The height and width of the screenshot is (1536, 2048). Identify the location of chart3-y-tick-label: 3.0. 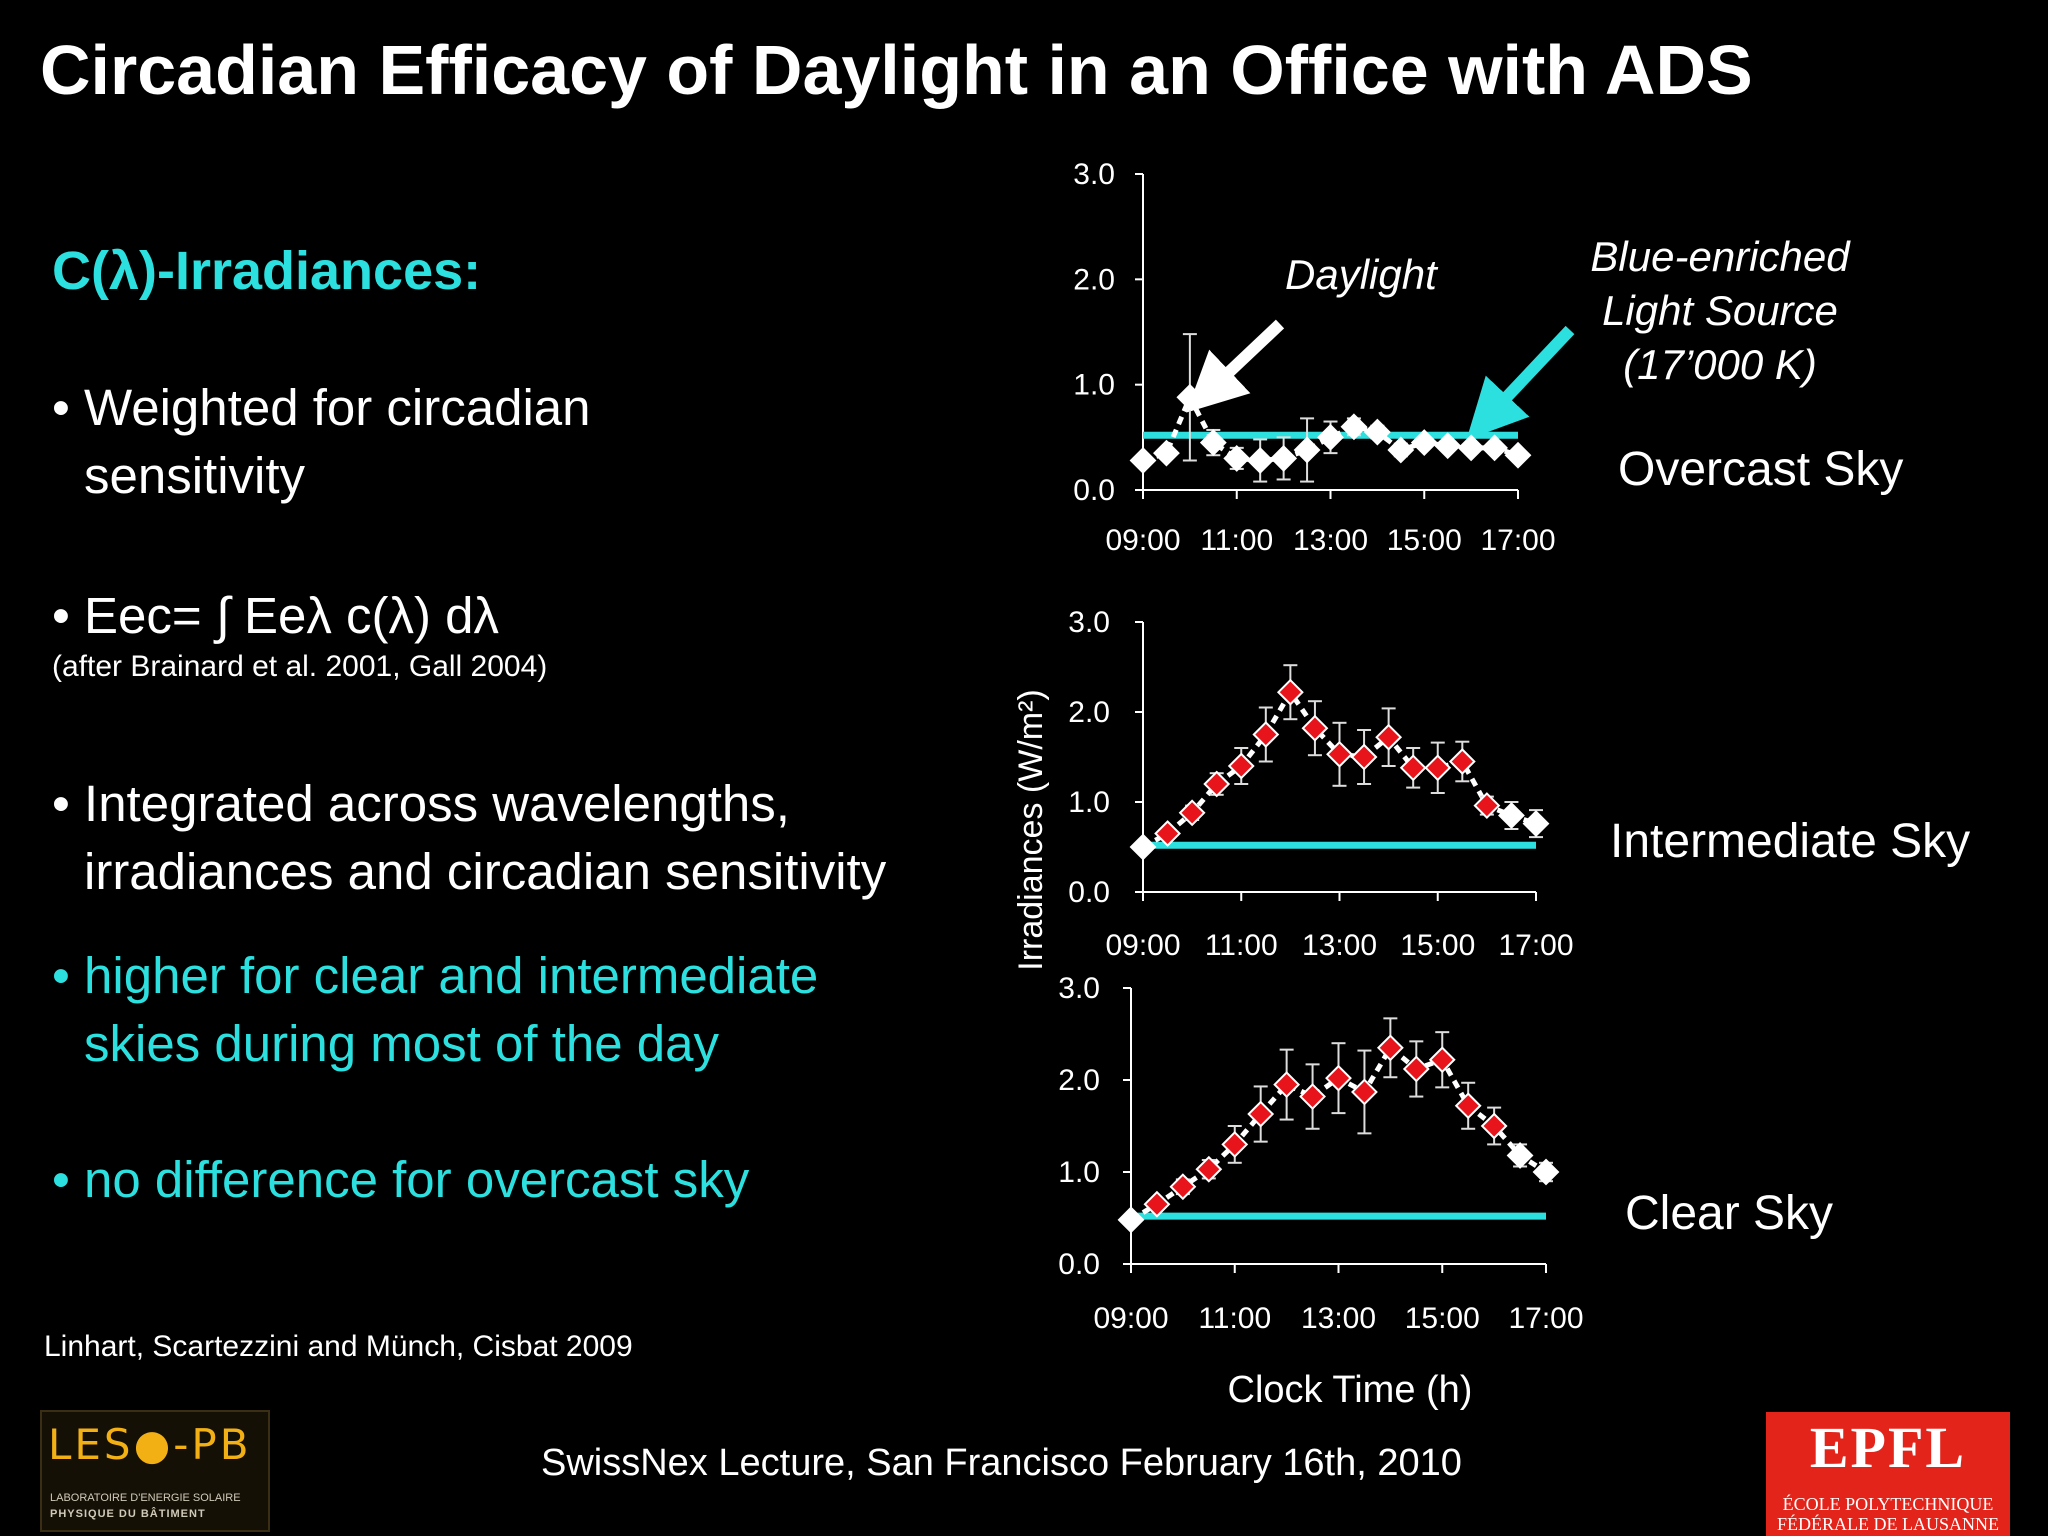
(1079, 988).